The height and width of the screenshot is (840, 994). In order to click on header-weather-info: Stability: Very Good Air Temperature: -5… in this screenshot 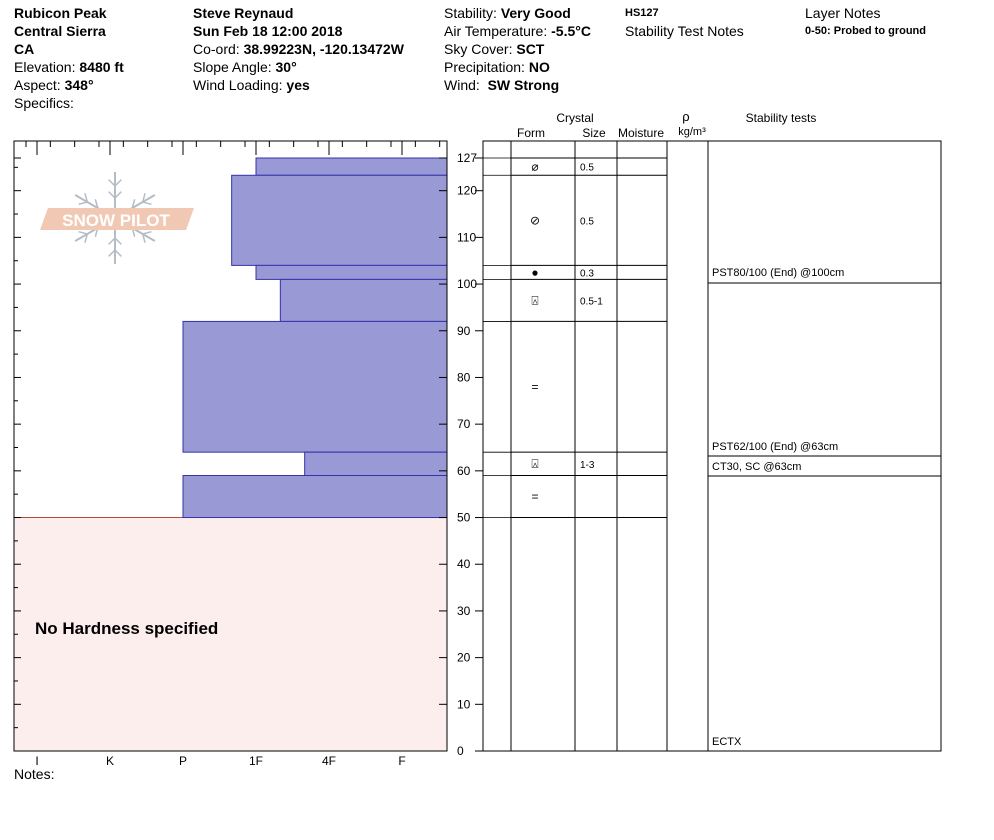, I will do `click(517, 49)`.